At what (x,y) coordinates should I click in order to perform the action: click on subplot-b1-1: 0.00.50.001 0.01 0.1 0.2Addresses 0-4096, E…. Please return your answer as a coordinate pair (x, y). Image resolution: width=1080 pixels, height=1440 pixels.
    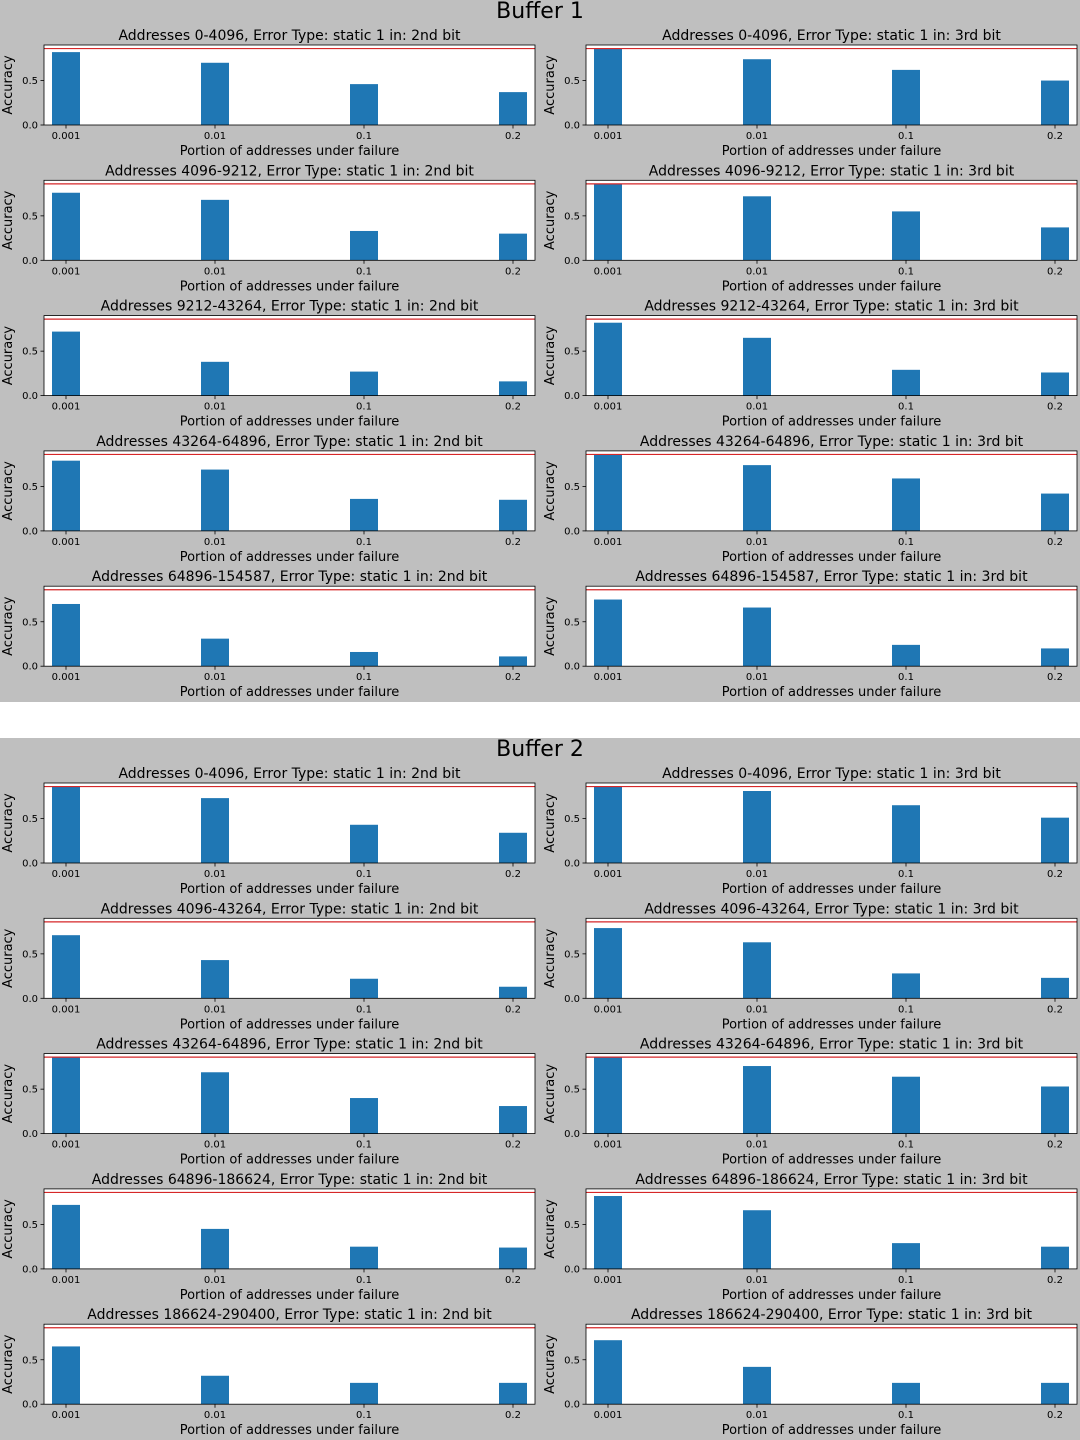
    Looking at the image, I should click on (268, 93).